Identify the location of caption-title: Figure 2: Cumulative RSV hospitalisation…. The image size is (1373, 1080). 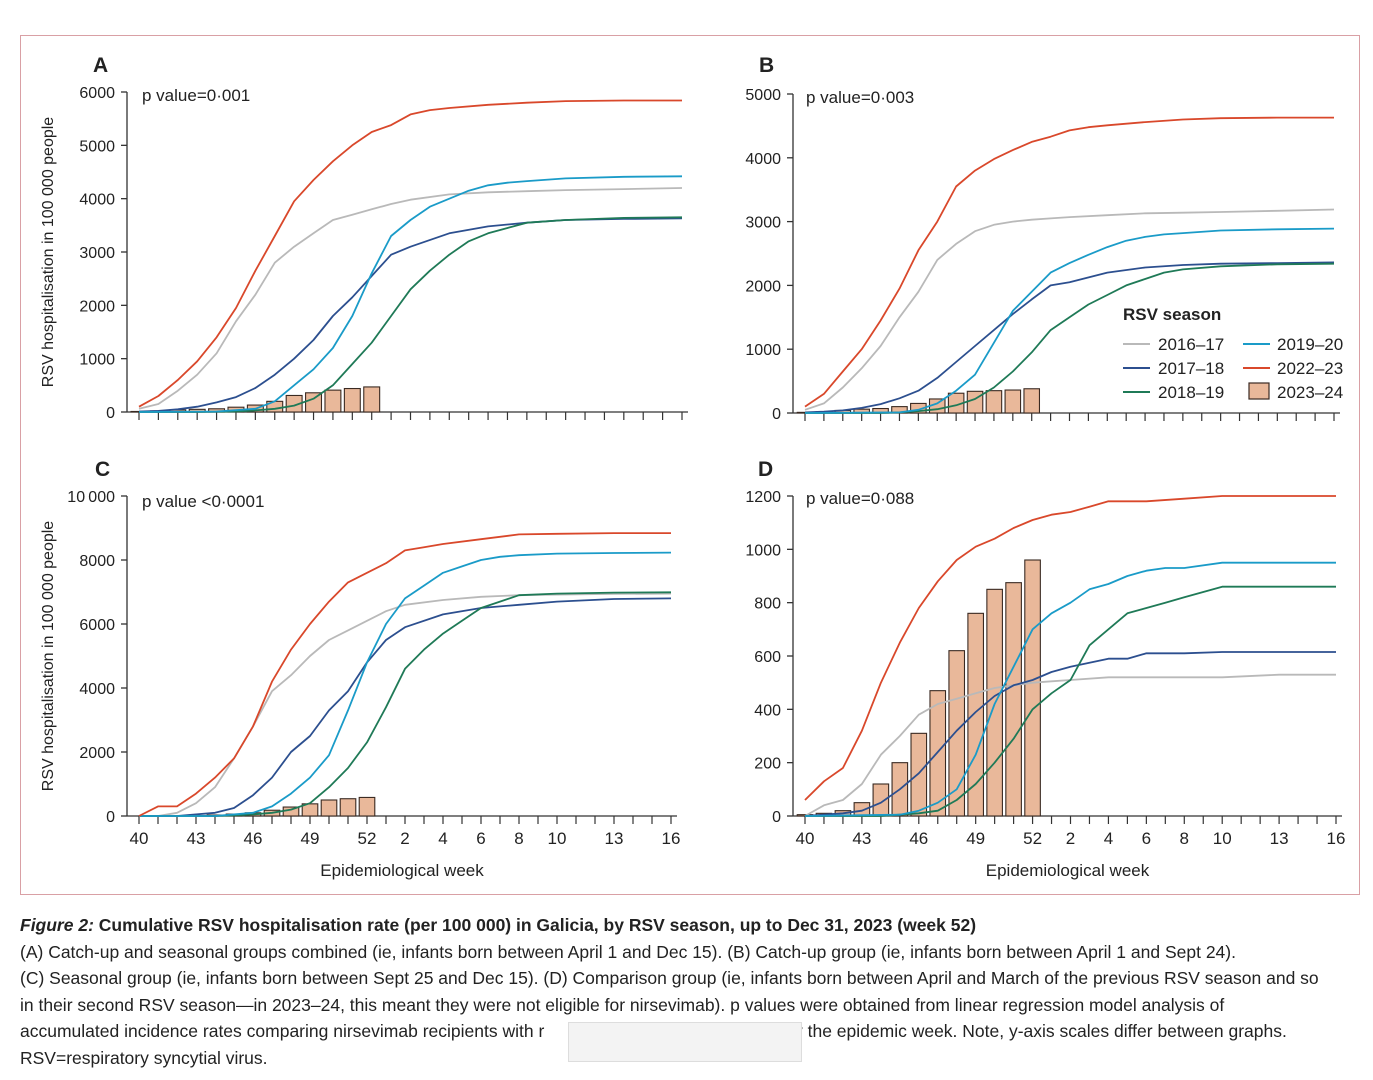
(690, 925).